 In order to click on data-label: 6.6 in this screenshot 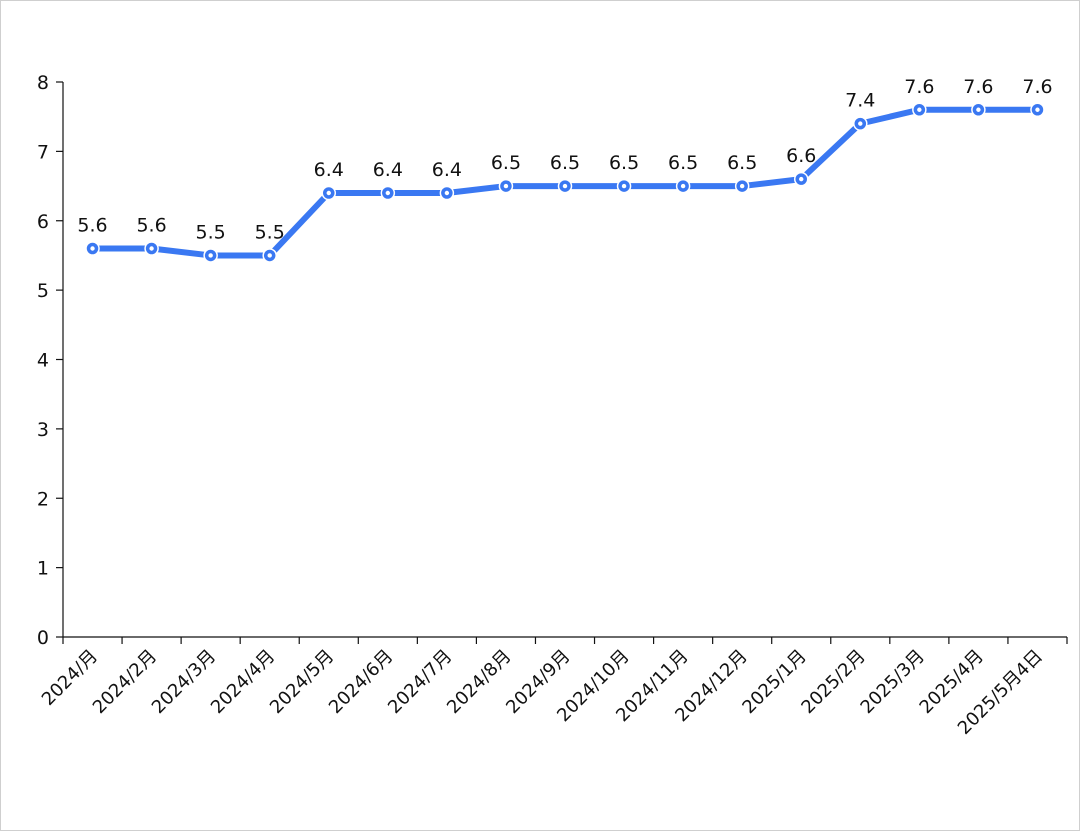, I will do `click(801, 156)`.